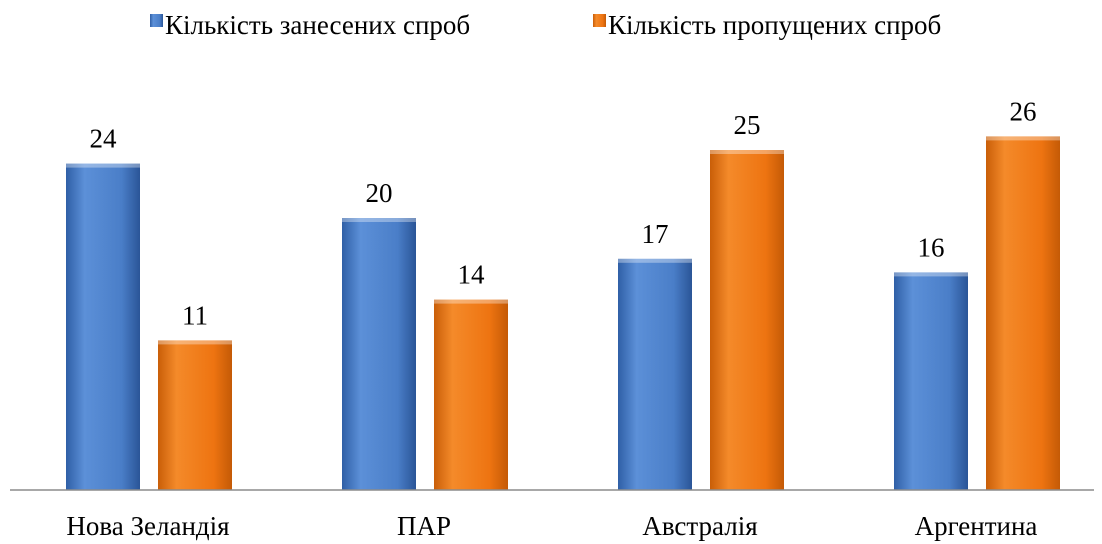 Image resolution: width=1102 pixels, height=544 pixels. Describe the element at coordinates (931, 247) in the screenshot. I see `data-label: 16` at that location.